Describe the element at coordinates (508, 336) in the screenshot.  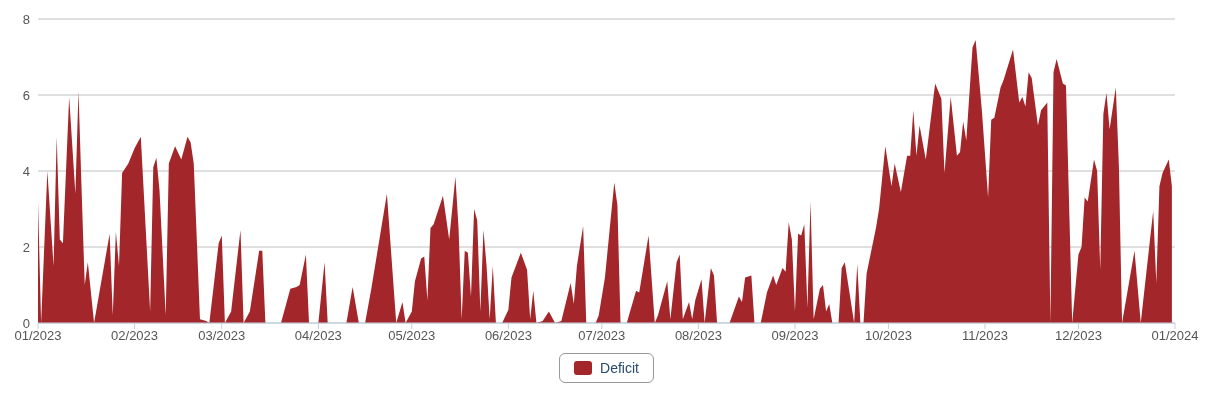
I see `x-tick-label: 06/2023` at that location.